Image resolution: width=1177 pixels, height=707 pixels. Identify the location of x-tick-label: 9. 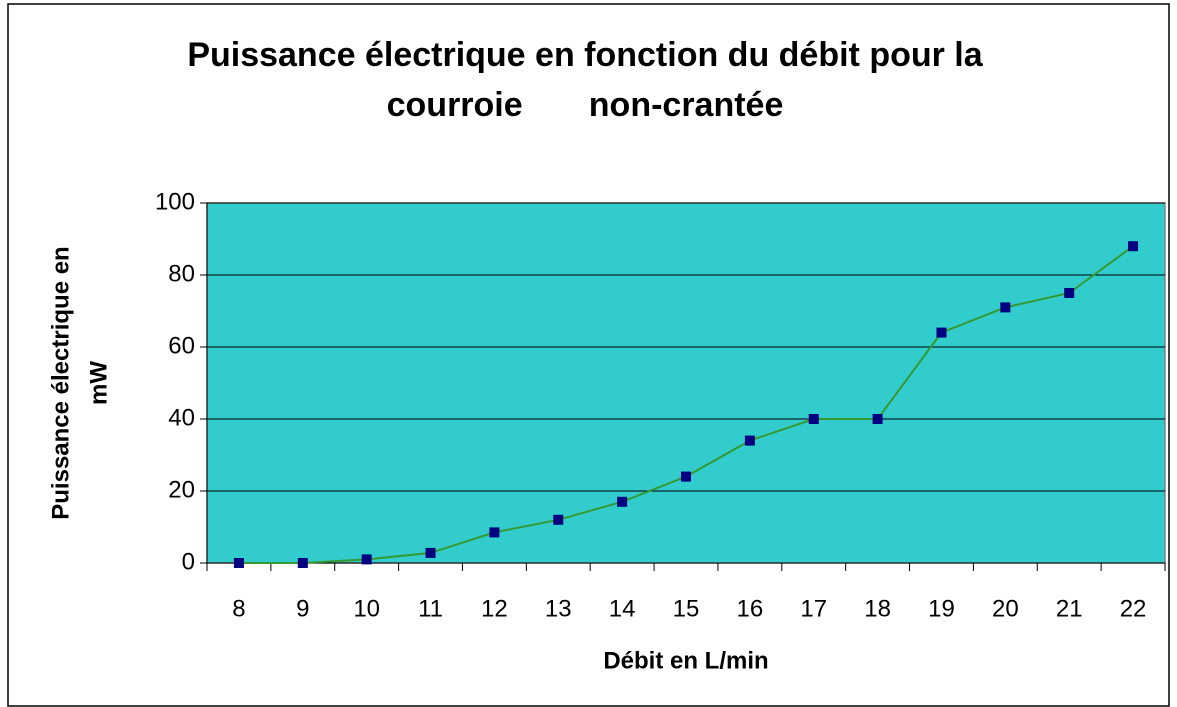
(302, 608).